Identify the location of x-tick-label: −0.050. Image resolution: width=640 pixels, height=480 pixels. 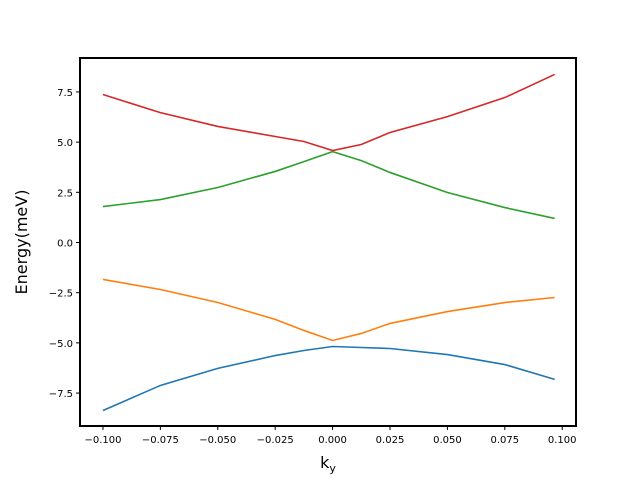
(217, 440).